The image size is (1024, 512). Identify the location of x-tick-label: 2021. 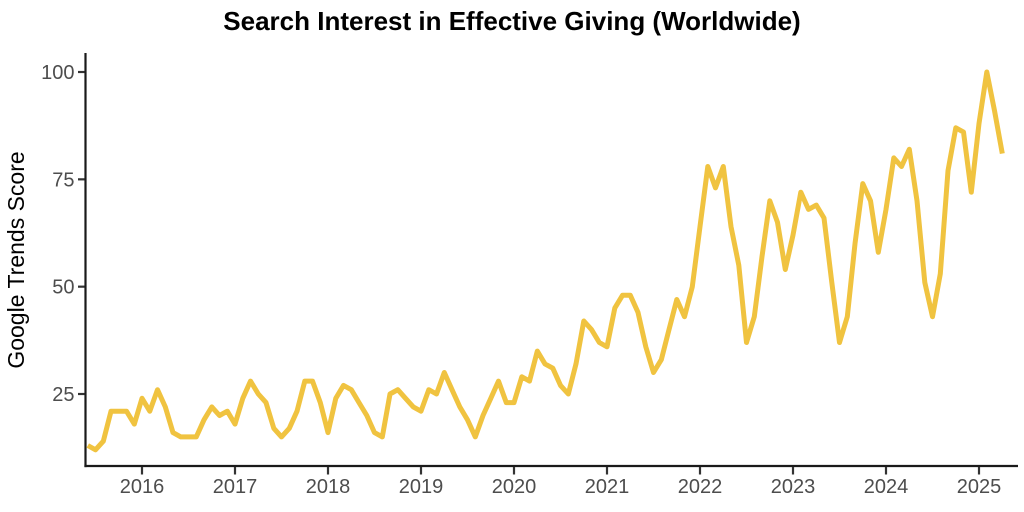
(607, 487).